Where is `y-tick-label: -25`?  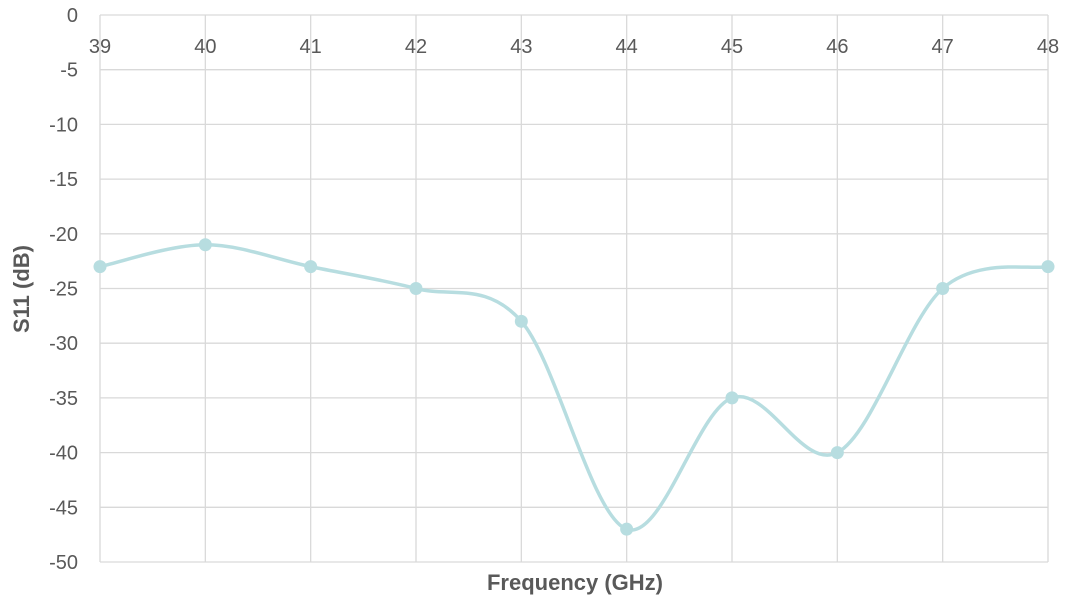 y-tick-label: -25 is located at coordinates (63, 290).